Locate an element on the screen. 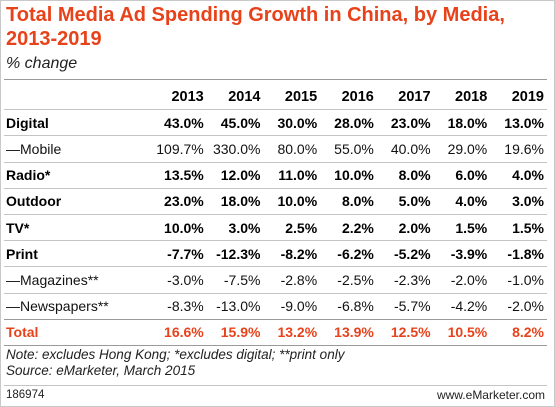 This screenshot has height=407, width=555. row-label: —Magazines** is located at coordinates (77, 279).